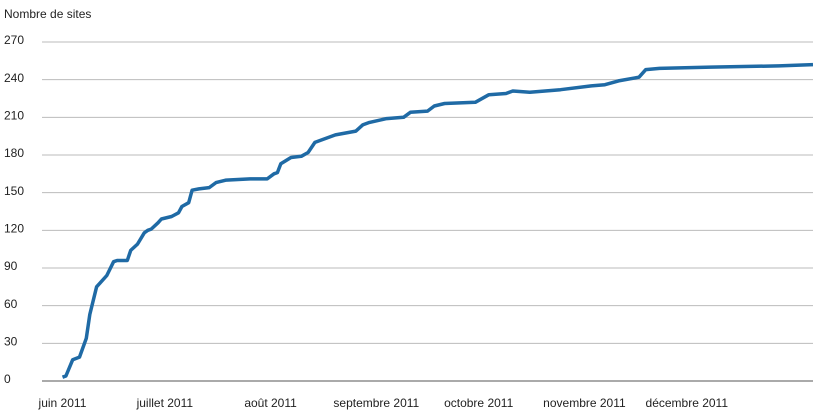 The image size is (813, 414). Describe the element at coordinates (14, 191) in the screenshot. I see `y-tick-label: 150` at that location.